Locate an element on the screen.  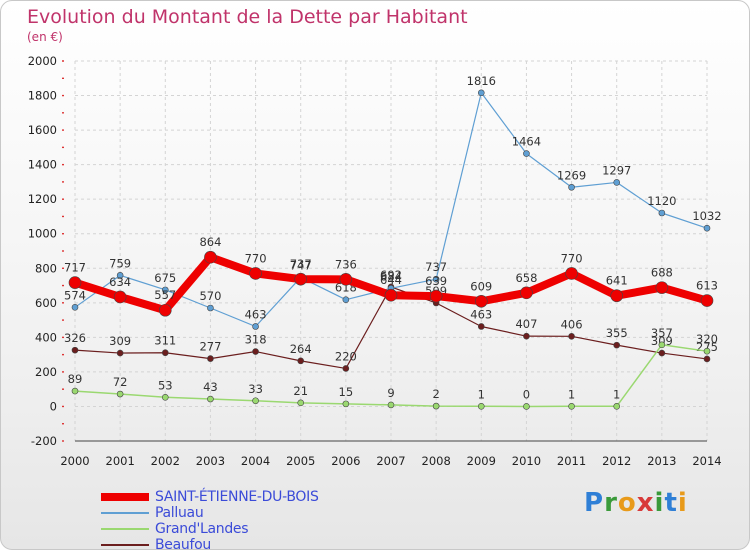
legend-item-saint-etienne-du-bois: SAINT-ÉTIENNE-DU-BOIS is located at coordinates (210, 497).